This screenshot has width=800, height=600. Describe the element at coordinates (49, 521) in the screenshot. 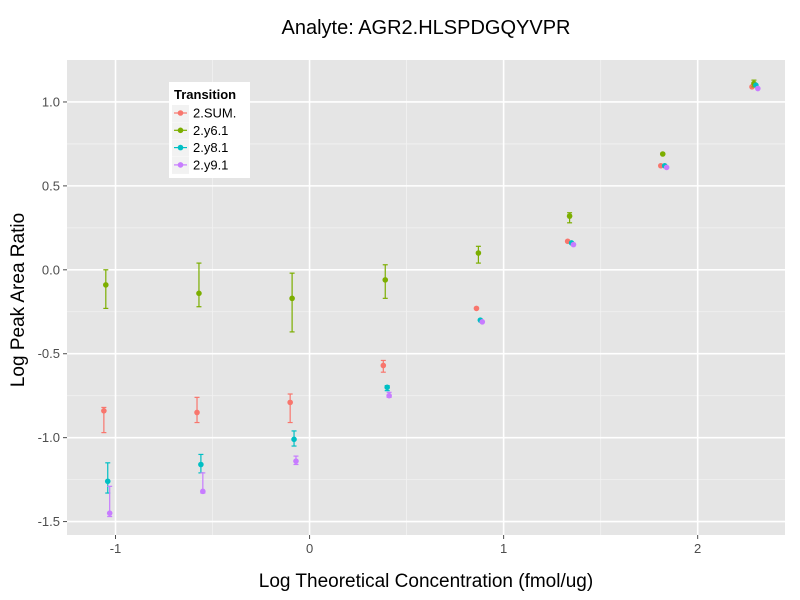

I see `y-tick-label: -1.5` at that location.